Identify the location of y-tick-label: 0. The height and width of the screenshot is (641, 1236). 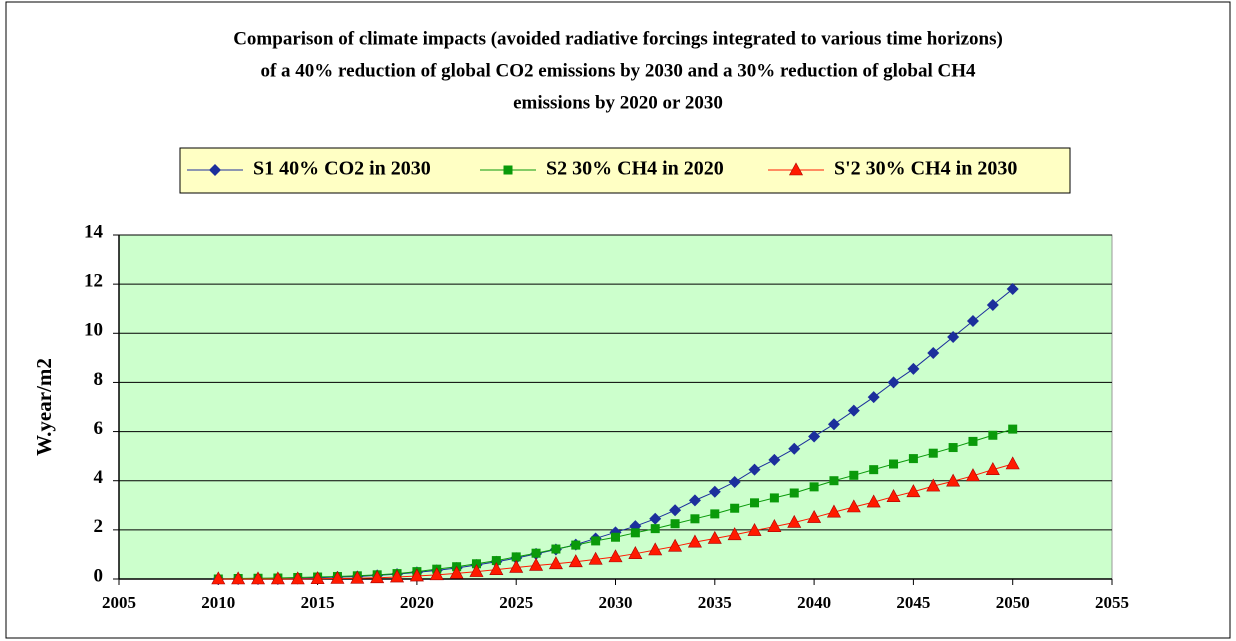
(99, 575).